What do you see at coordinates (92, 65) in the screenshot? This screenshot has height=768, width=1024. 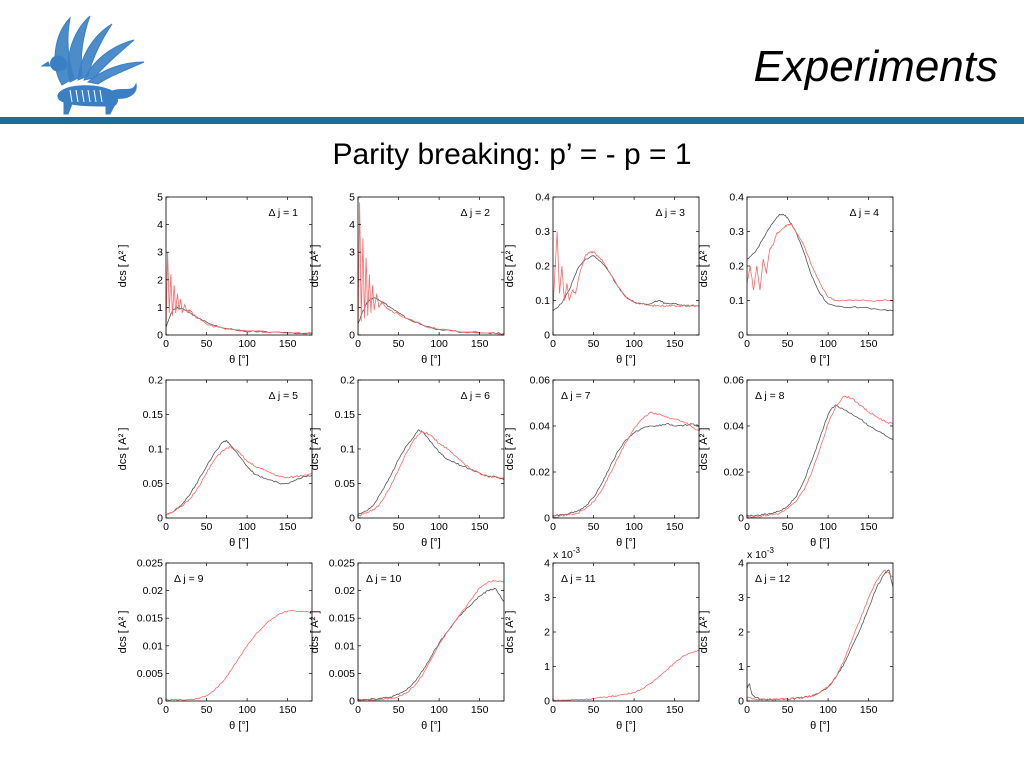 I see `griffin-logo-icon` at bounding box center [92, 65].